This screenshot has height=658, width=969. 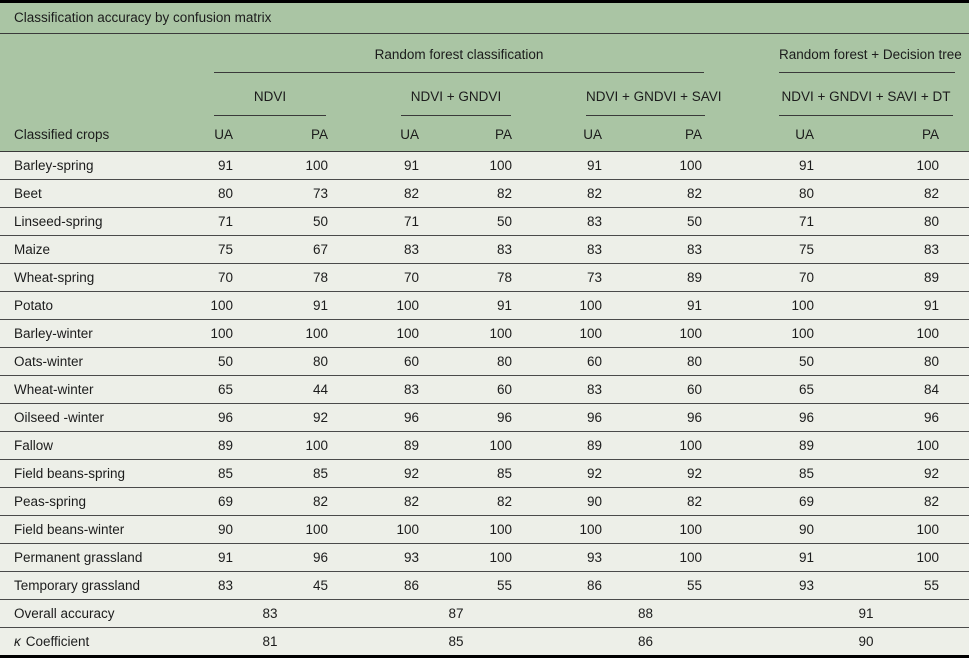 I want to click on cell-ua-ndvi: 69, so click(x=224, y=501).